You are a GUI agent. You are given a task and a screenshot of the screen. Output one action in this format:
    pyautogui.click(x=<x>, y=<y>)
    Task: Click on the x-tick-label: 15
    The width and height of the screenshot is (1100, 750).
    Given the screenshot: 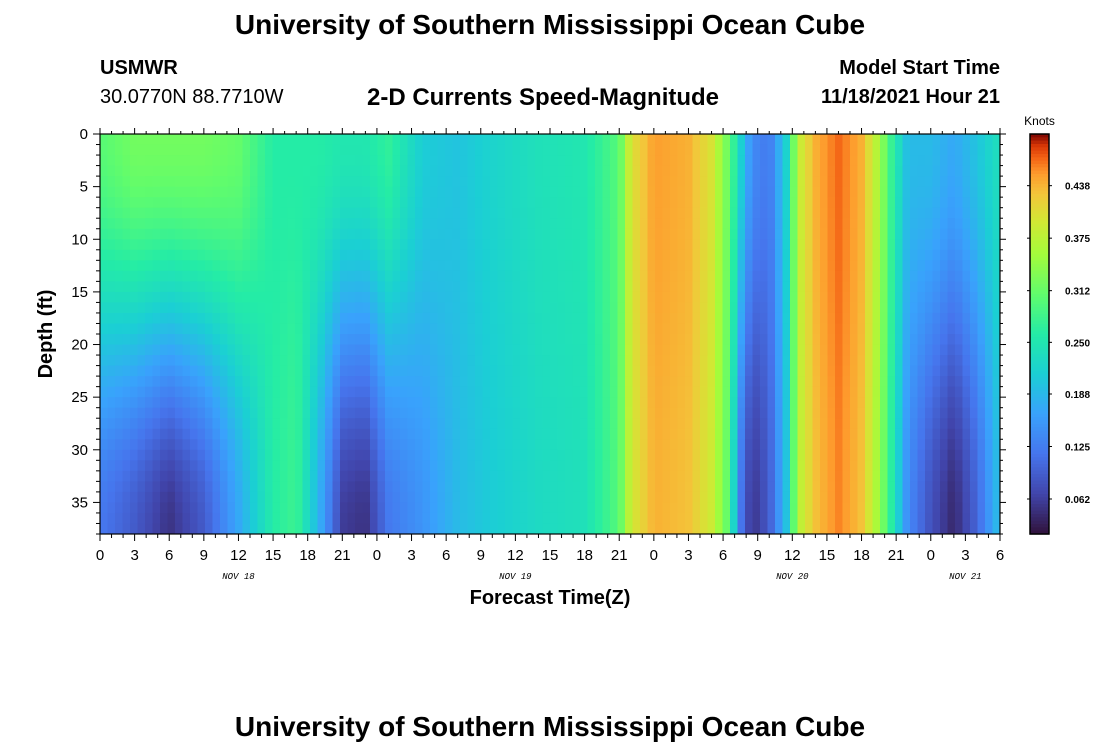 What is the action you would take?
    pyautogui.click(x=273, y=555)
    